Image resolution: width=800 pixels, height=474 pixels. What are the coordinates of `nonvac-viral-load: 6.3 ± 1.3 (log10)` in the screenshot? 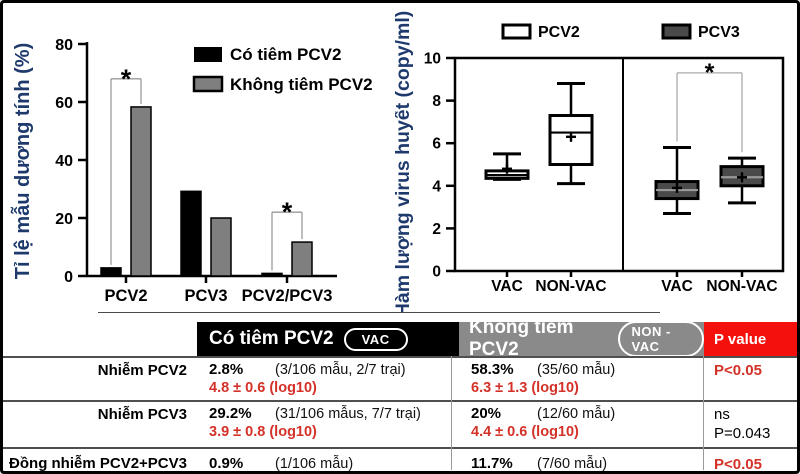 It's located at (525, 388).